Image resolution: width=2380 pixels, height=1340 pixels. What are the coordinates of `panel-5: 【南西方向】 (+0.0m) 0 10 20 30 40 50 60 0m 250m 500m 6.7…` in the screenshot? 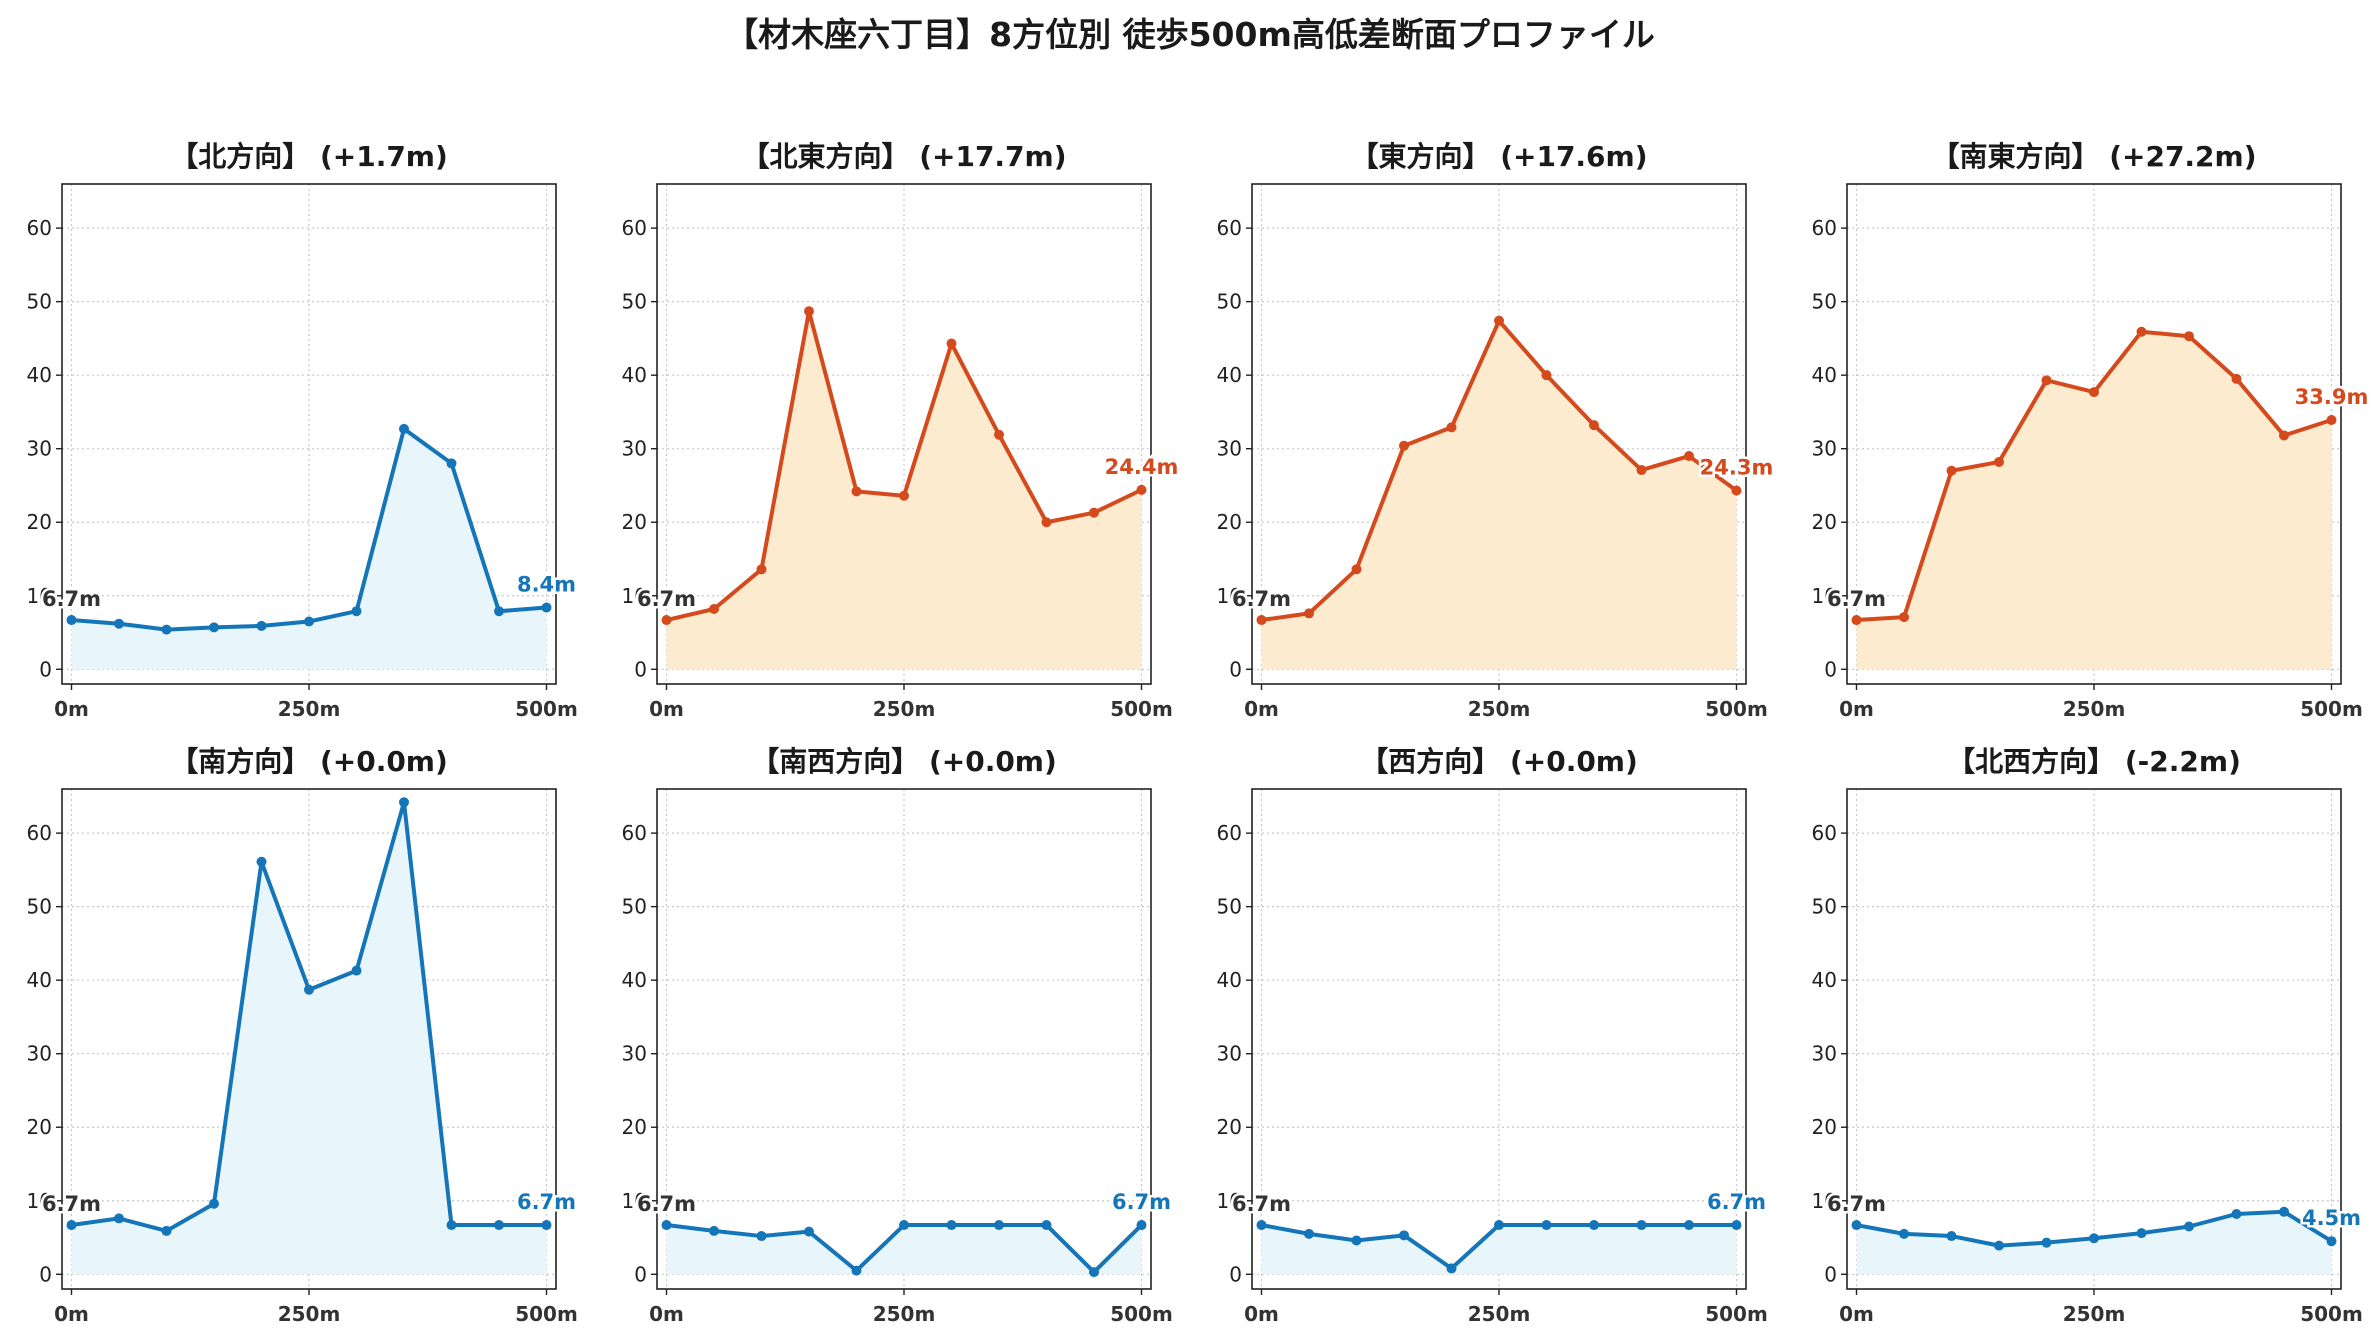 It's located at (898, 1035).